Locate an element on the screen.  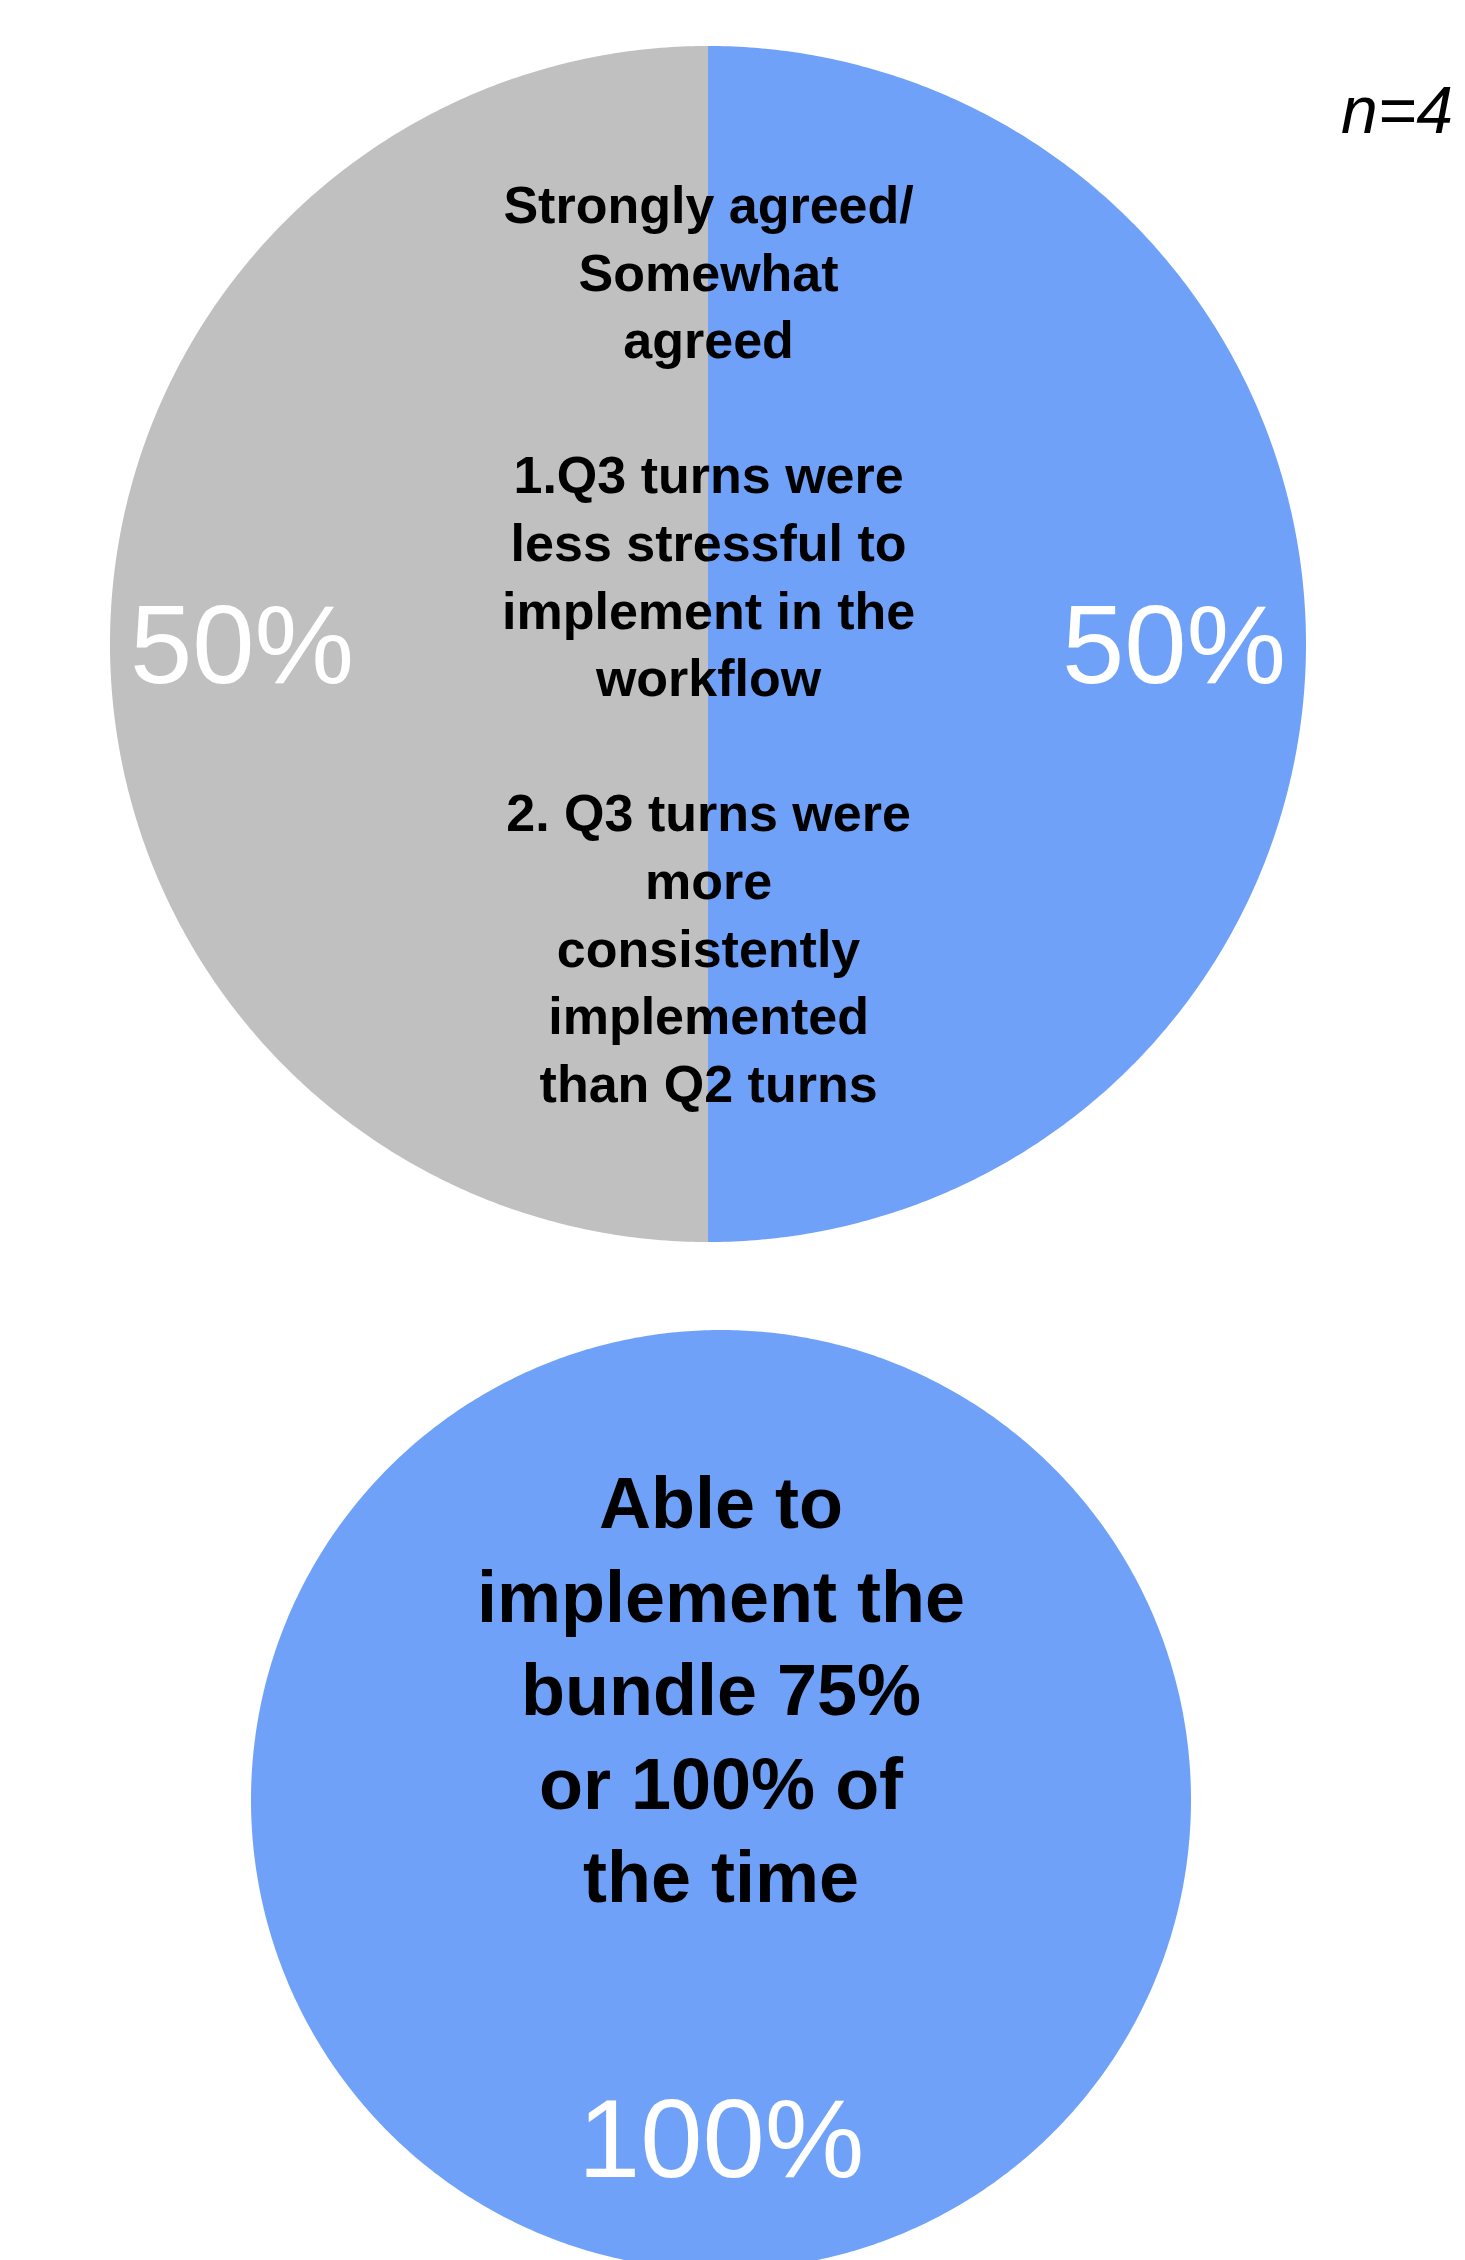
data-label: 100% is located at coordinates (721, 2138).